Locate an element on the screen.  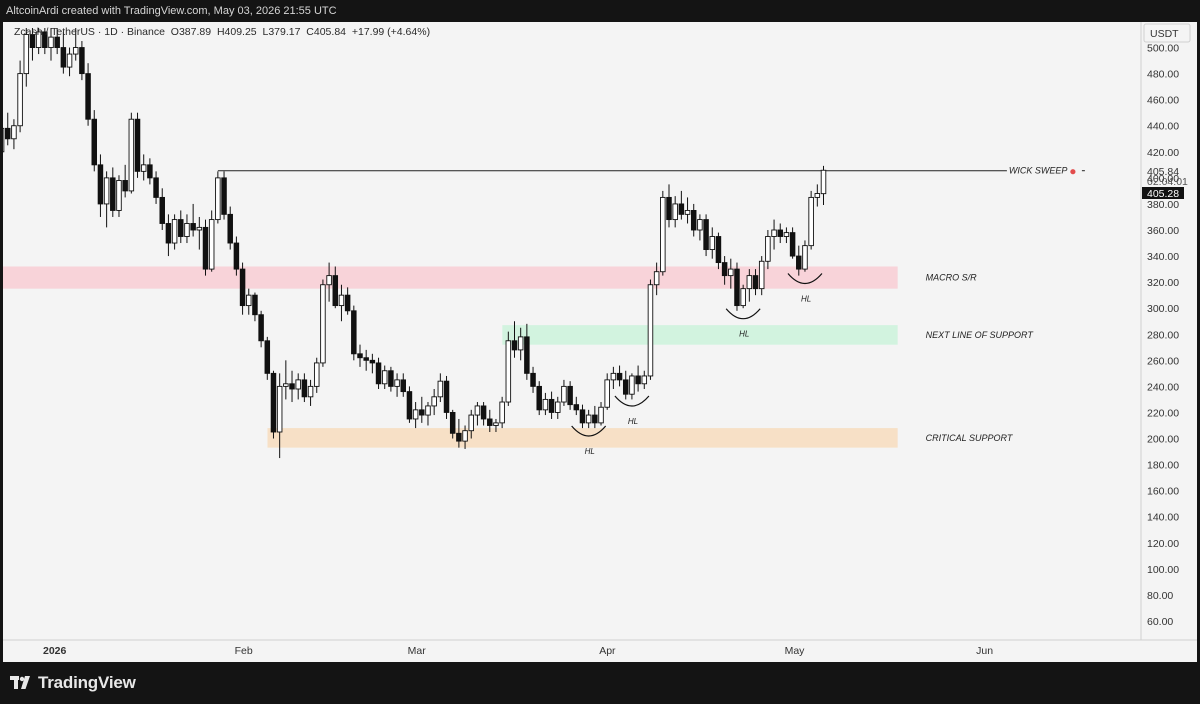
alert-icon is located at coordinates (1073, 172).